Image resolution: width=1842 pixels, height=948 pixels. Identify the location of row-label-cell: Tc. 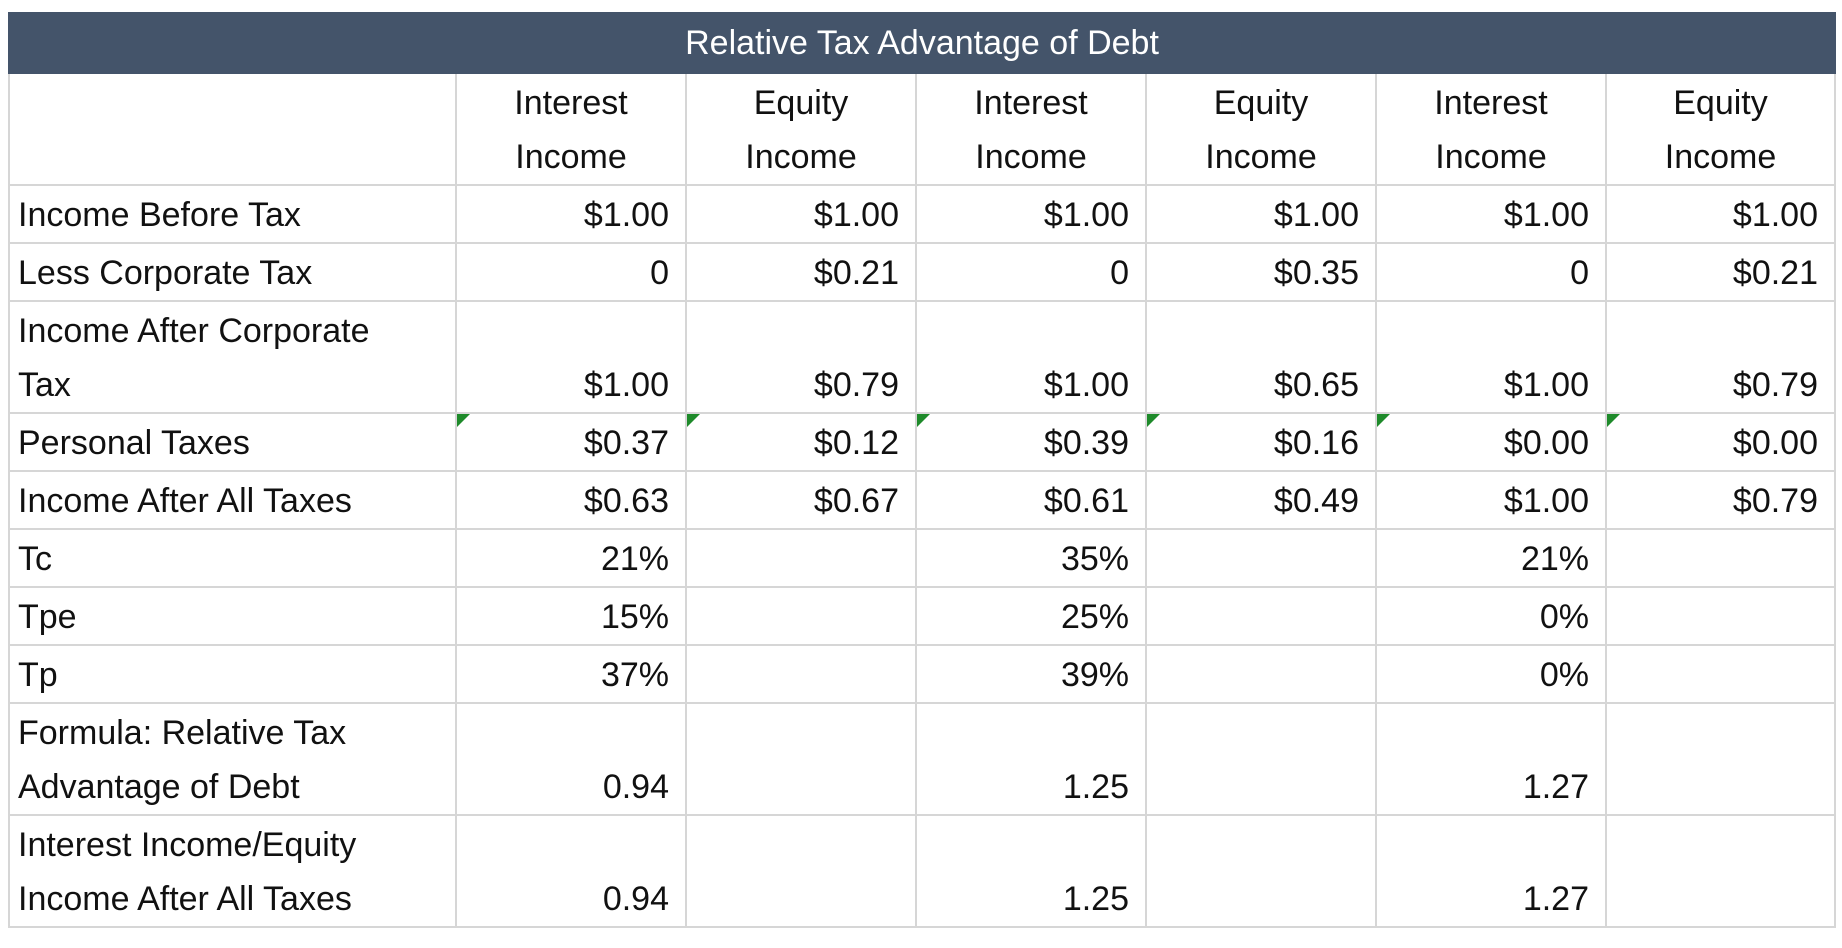
(232, 558).